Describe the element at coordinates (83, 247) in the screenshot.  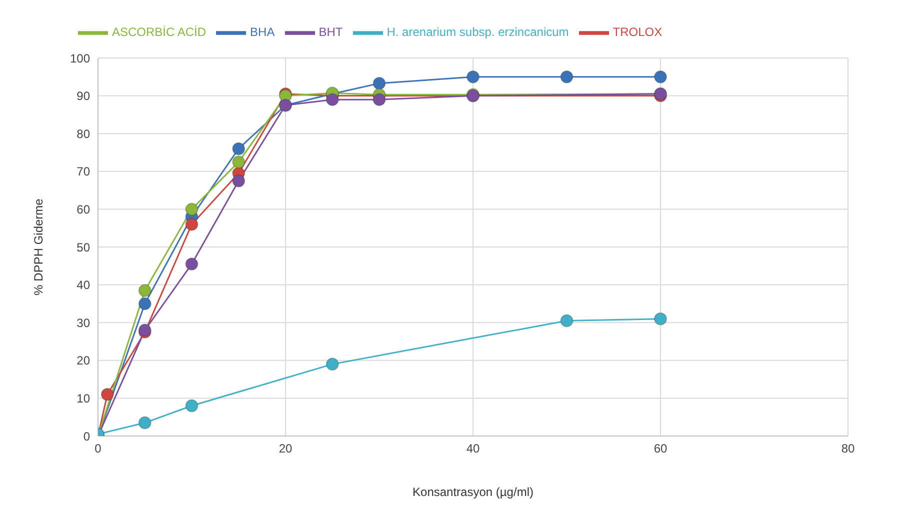
I see `y-tick-label: 50` at that location.